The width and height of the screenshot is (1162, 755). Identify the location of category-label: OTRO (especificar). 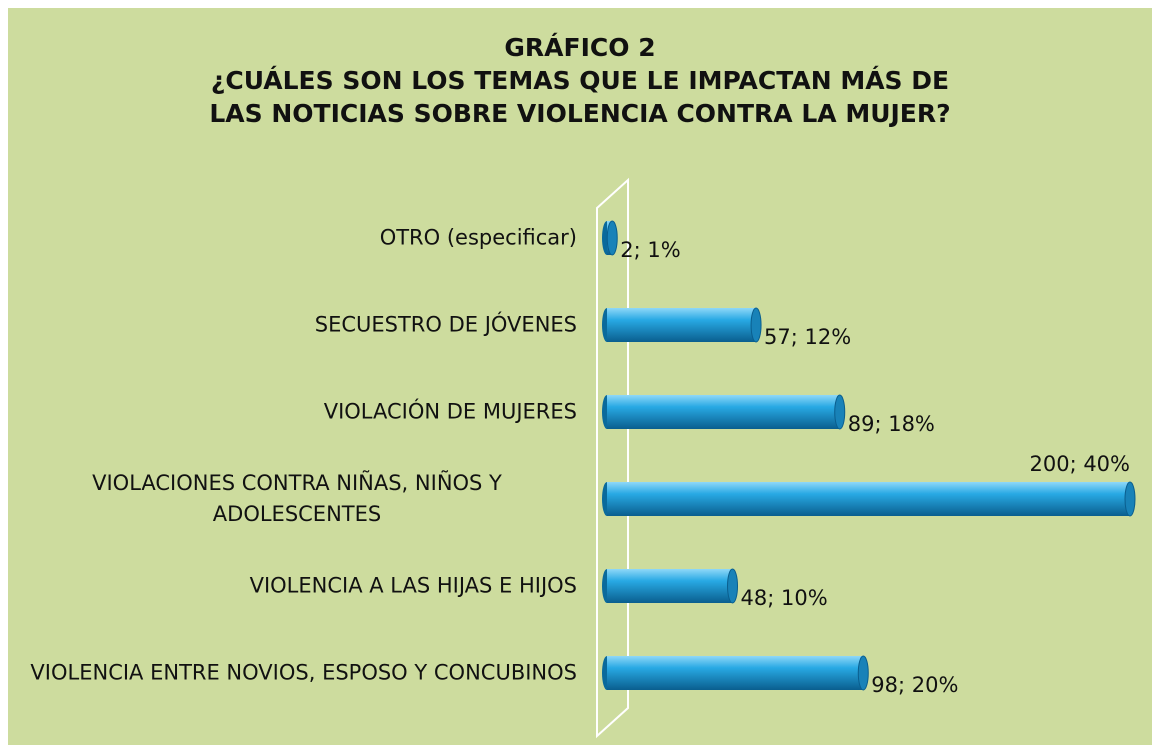
(478, 237).